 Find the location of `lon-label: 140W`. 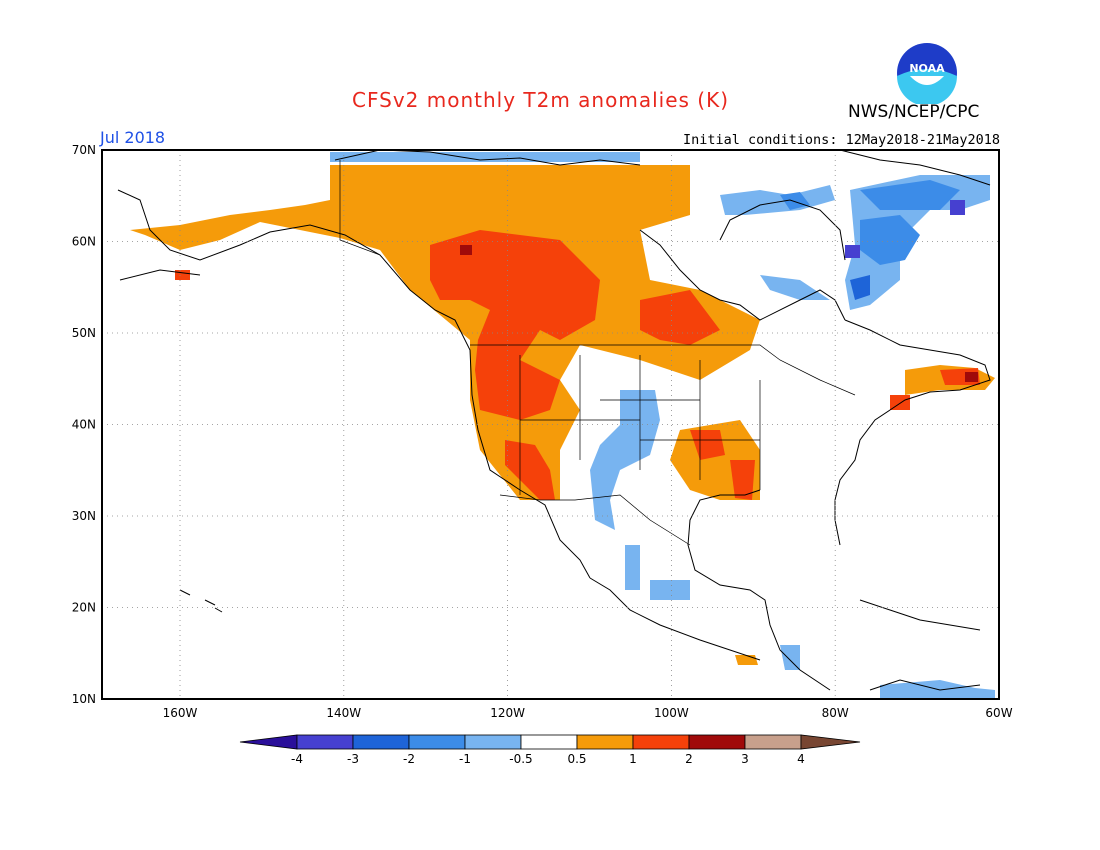

lon-label: 140W is located at coordinates (343, 713).